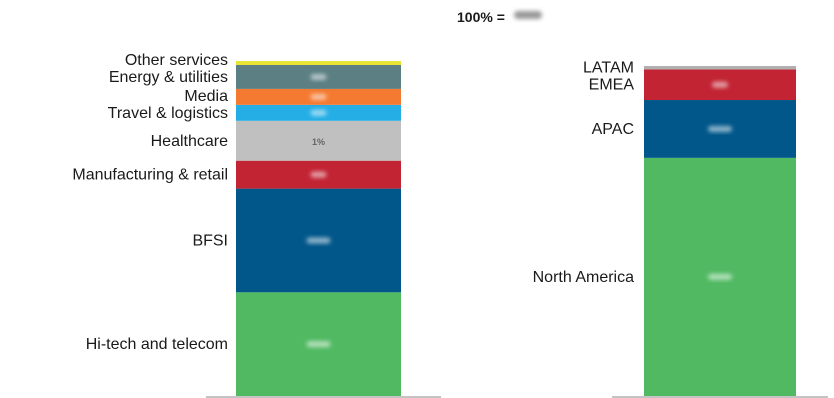  I want to click on category-label-energy-utilities: Energy & utilities, so click(168, 77).